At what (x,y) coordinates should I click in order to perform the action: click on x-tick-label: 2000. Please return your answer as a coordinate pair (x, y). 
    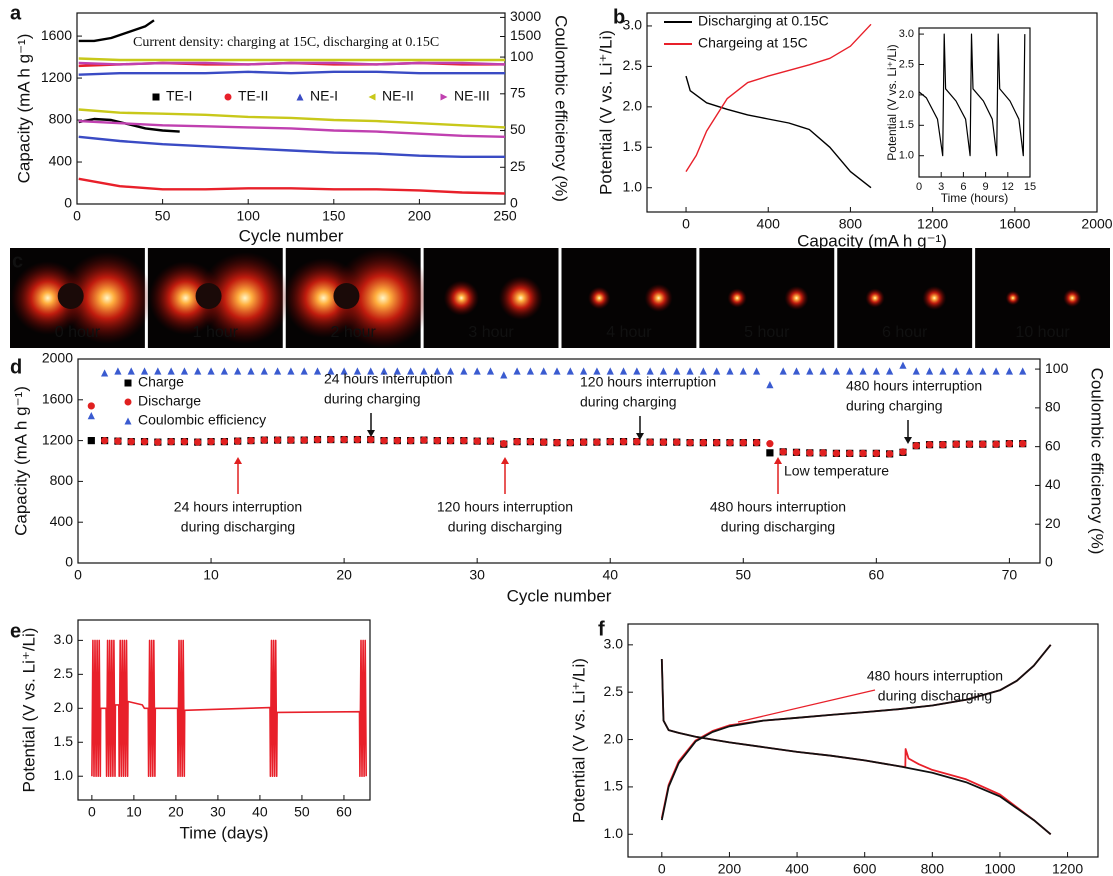
    Looking at the image, I should click on (1096, 223).